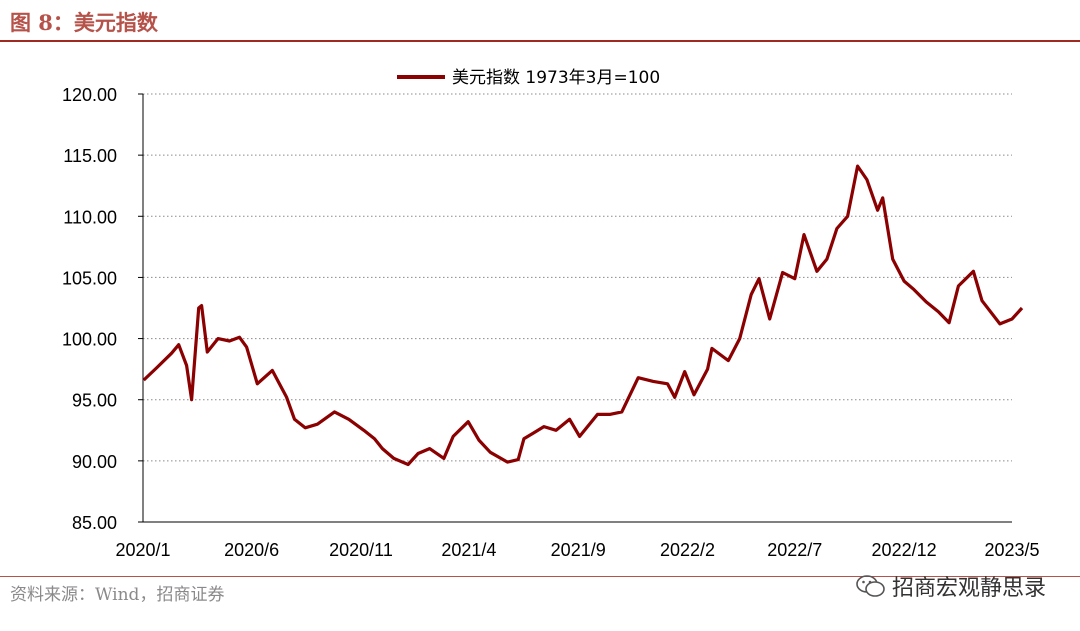  Describe the element at coordinates (468, 550) in the screenshot. I see `x-tick-label: 2021/4` at that location.